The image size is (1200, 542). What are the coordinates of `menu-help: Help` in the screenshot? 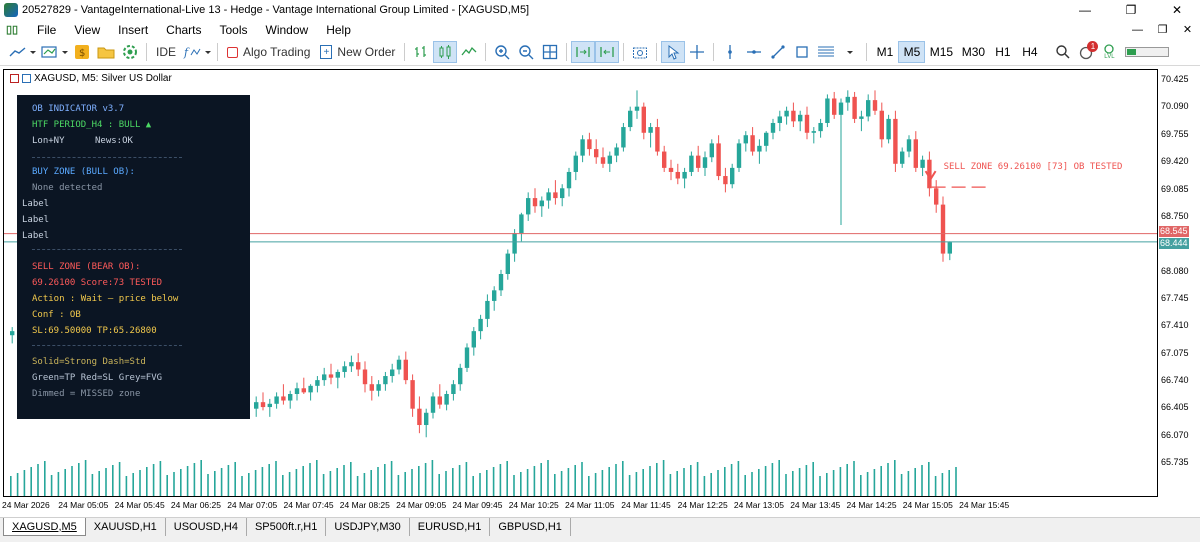 It's located at (338, 29).